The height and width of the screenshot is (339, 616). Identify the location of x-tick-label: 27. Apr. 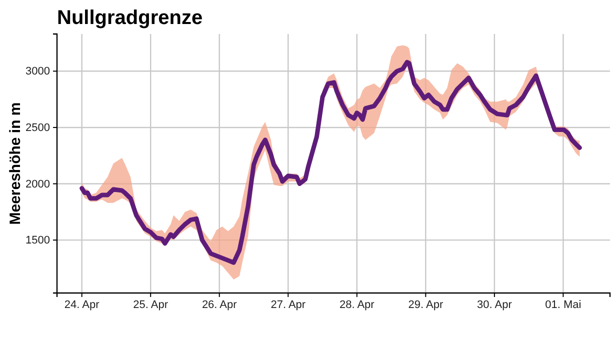
(288, 304).